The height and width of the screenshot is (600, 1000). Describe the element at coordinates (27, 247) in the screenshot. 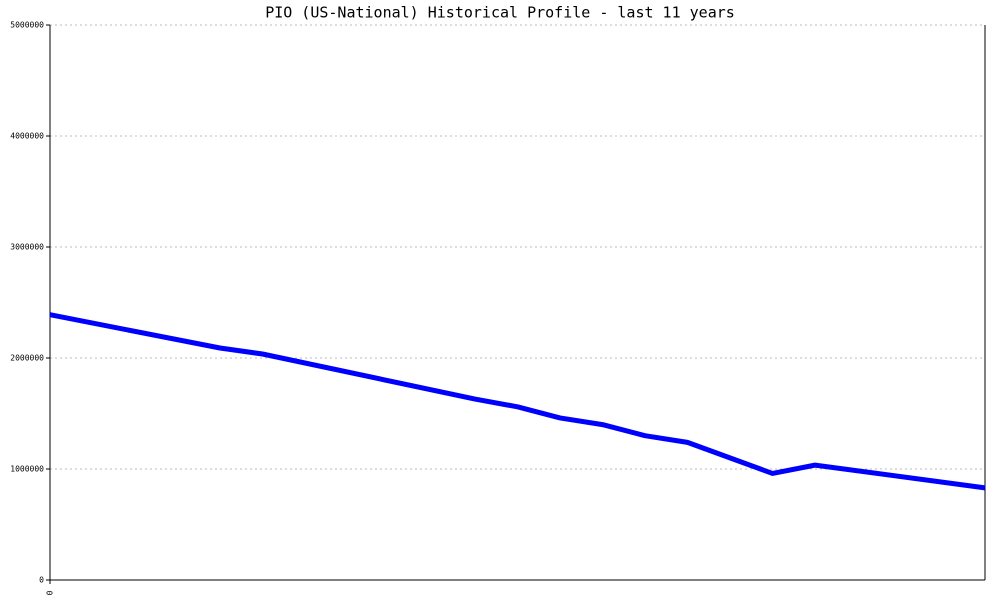

I see `y-tick-label: 3000000` at that location.